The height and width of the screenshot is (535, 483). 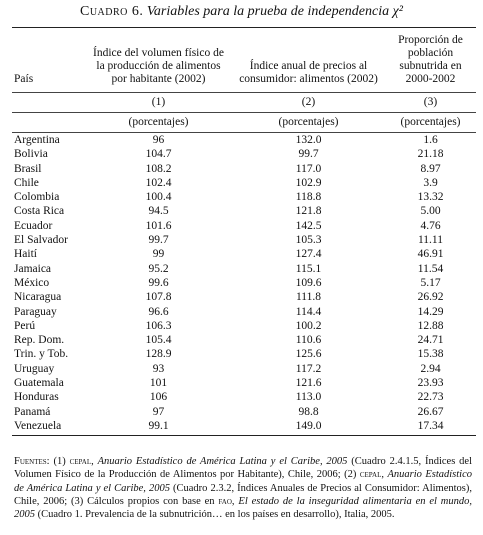 I want to click on value-cell: 117.2, so click(x=308, y=368).